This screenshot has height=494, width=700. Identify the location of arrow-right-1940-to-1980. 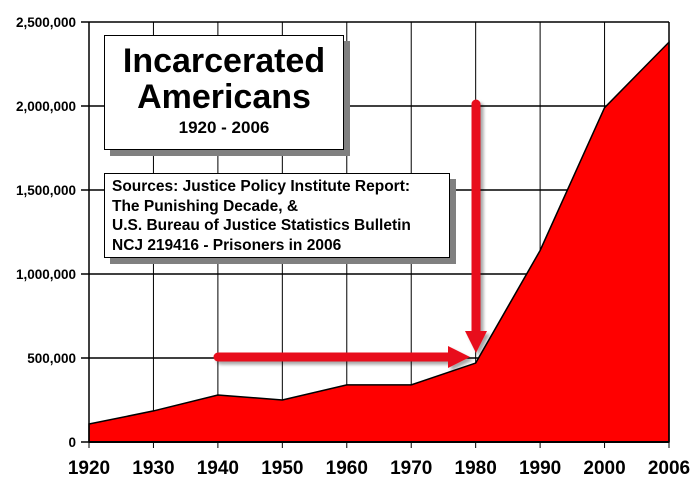
(341, 357).